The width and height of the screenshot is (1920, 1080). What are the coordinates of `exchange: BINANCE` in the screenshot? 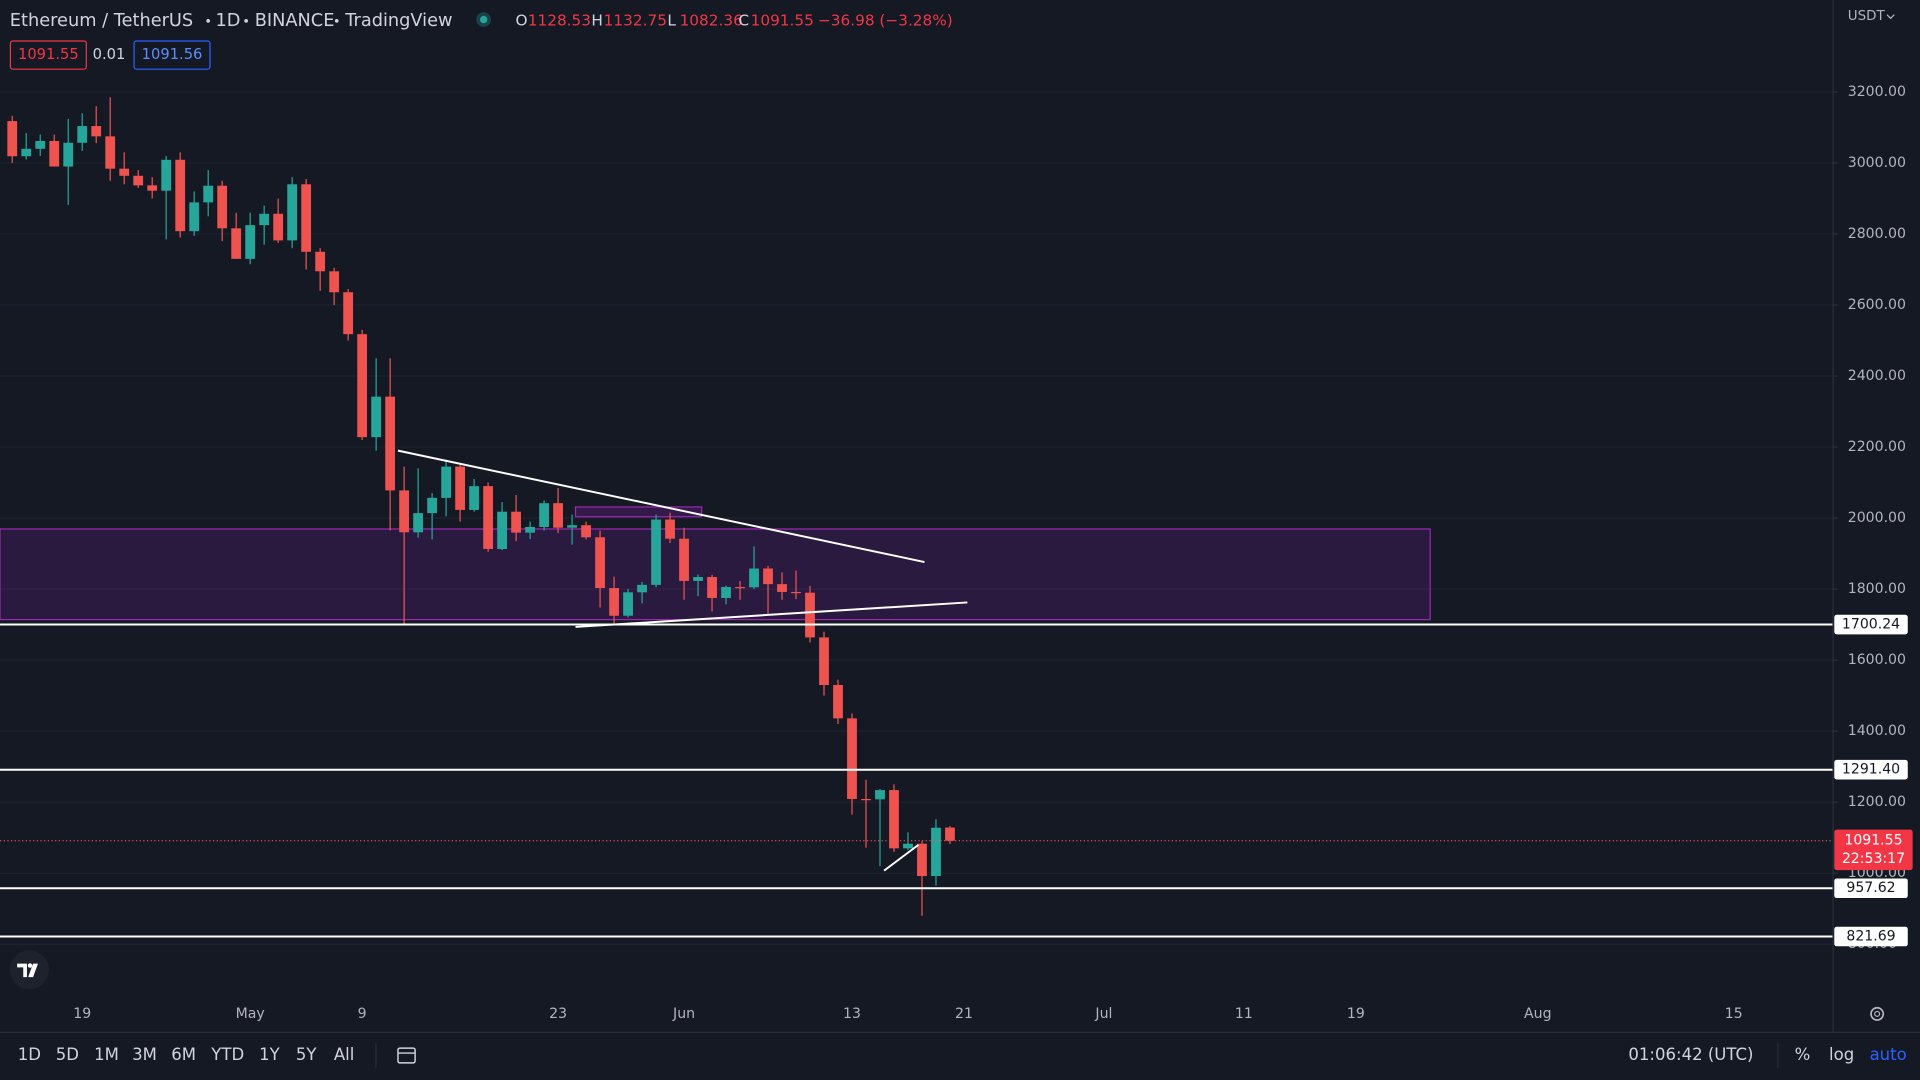 It's located at (295, 21).